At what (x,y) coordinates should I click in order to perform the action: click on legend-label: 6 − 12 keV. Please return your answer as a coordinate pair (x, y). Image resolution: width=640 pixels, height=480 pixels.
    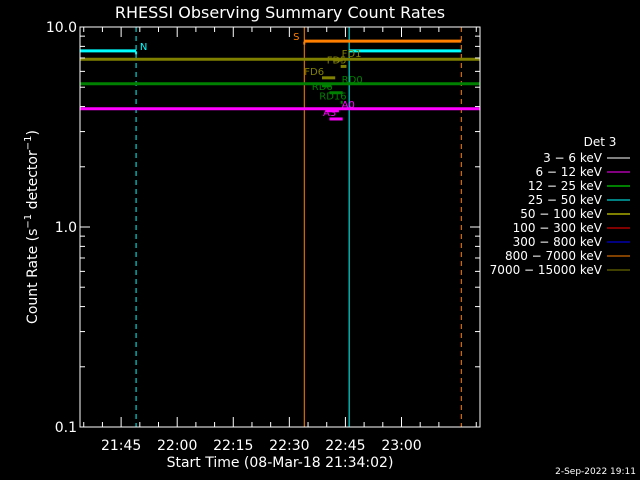
    Looking at the image, I should click on (568, 172).